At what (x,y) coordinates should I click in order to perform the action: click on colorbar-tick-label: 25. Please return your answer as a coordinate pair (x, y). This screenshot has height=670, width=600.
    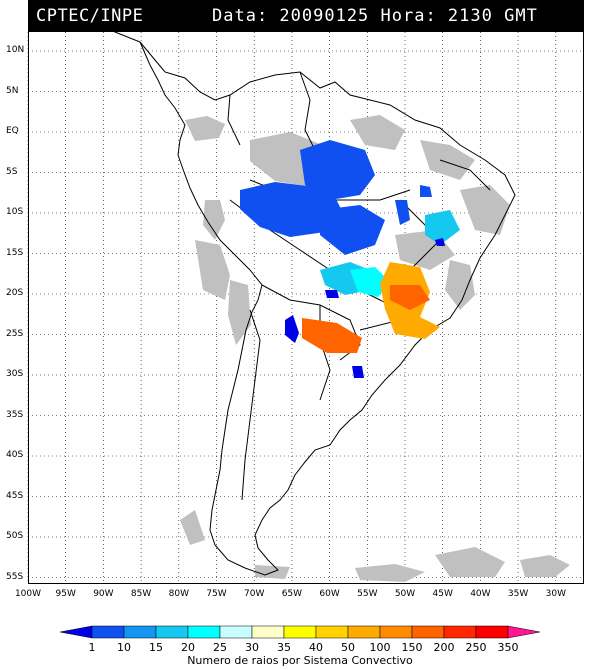
    Looking at the image, I should click on (220, 647).